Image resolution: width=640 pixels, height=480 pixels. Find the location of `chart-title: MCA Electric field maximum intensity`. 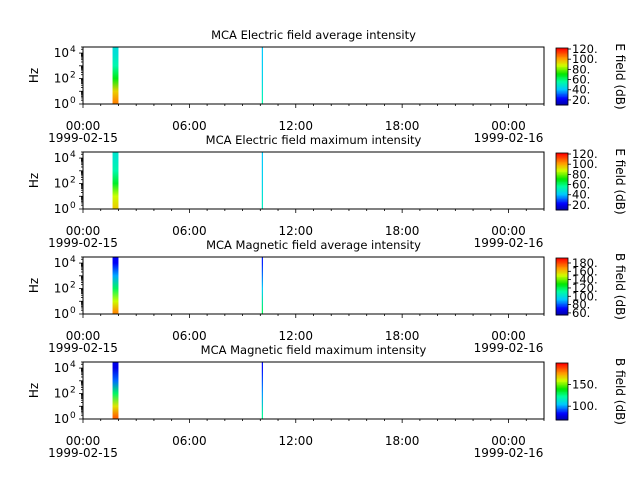

chart-title: MCA Electric field maximum intensity is located at coordinates (314, 140).